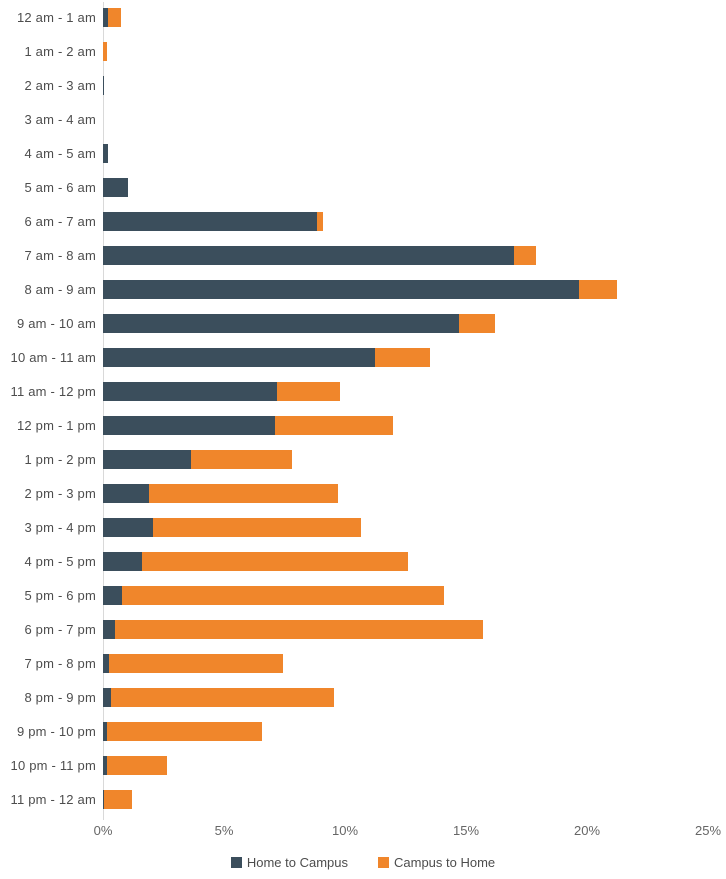 Image resolution: width=726 pixels, height=879 pixels. What do you see at coordinates (56, 731) in the screenshot?
I see `y-axis-label: 9 pm - 10 pm` at bounding box center [56, 731].